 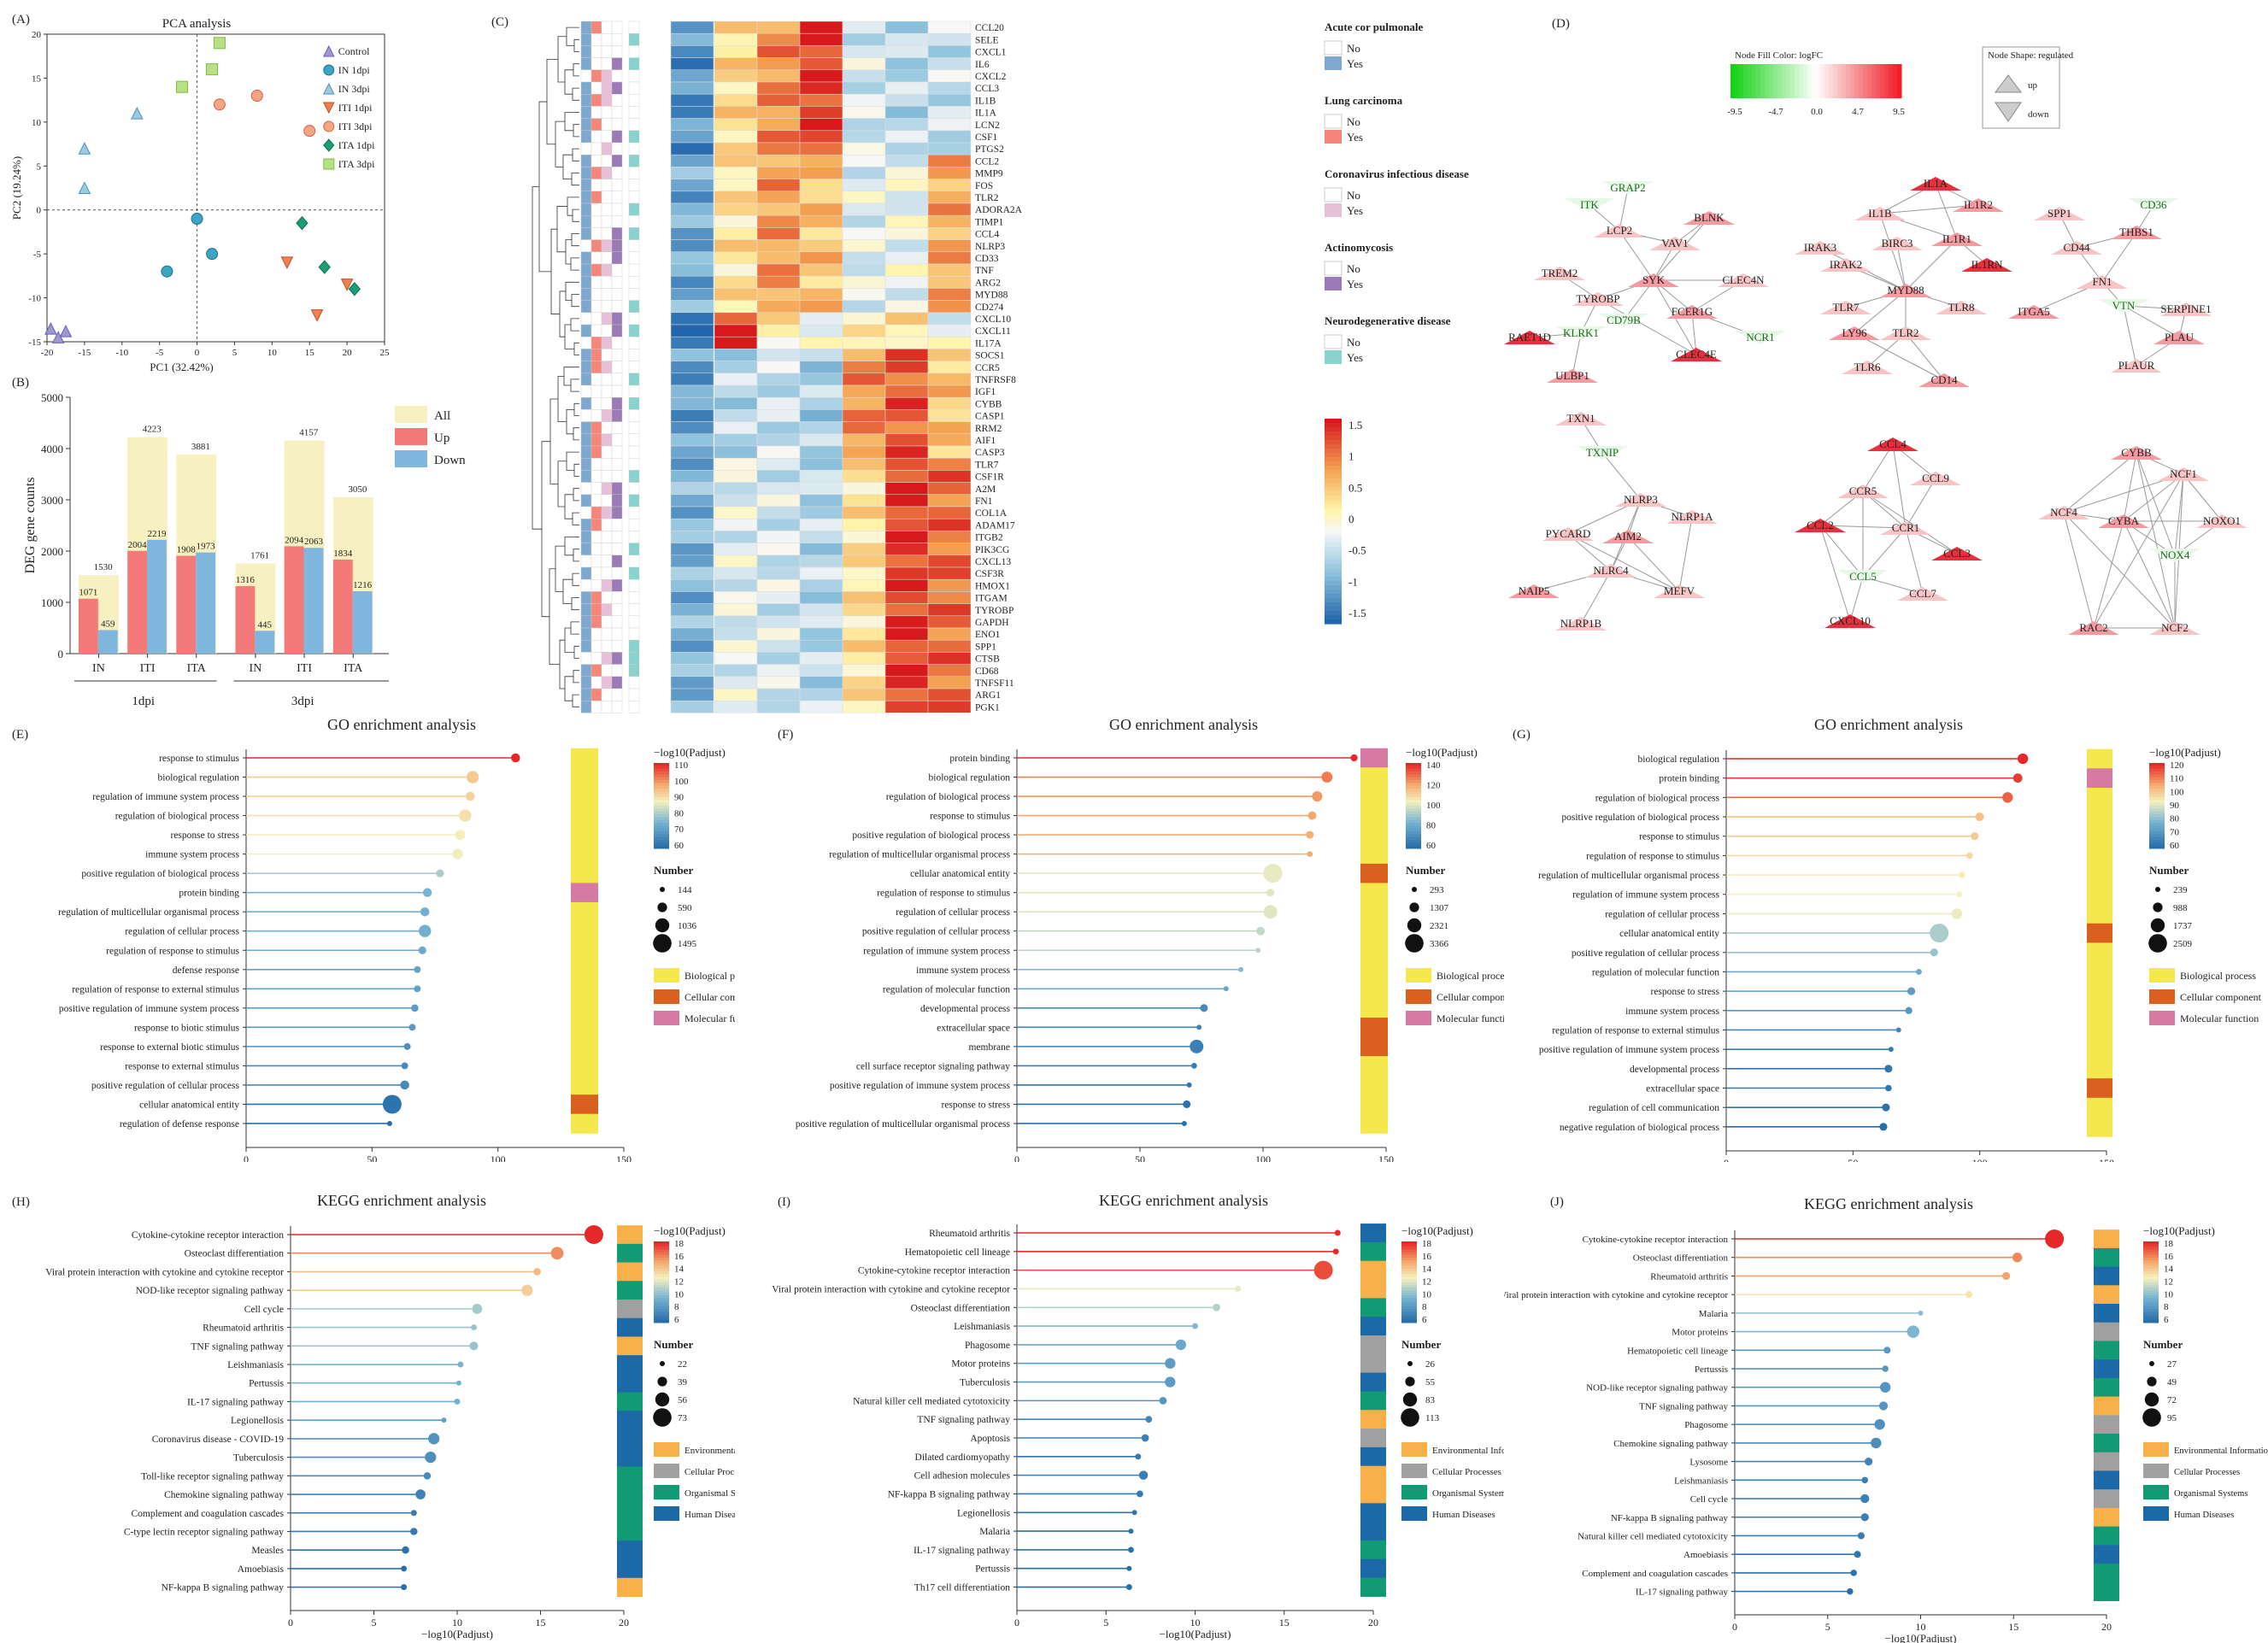 I want to click on legend-label: IN 3dpi, so click(x=354, y=89).